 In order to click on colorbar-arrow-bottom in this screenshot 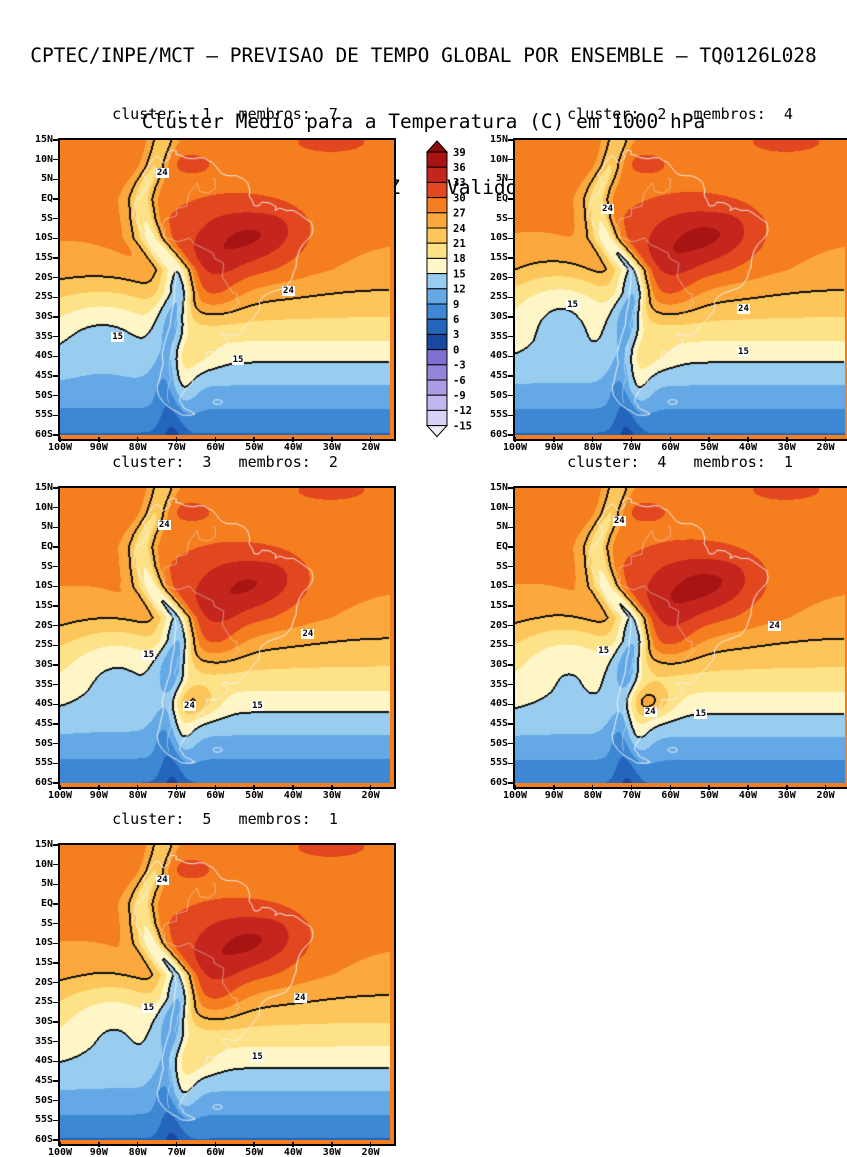, I will do `click(437, 431)`.